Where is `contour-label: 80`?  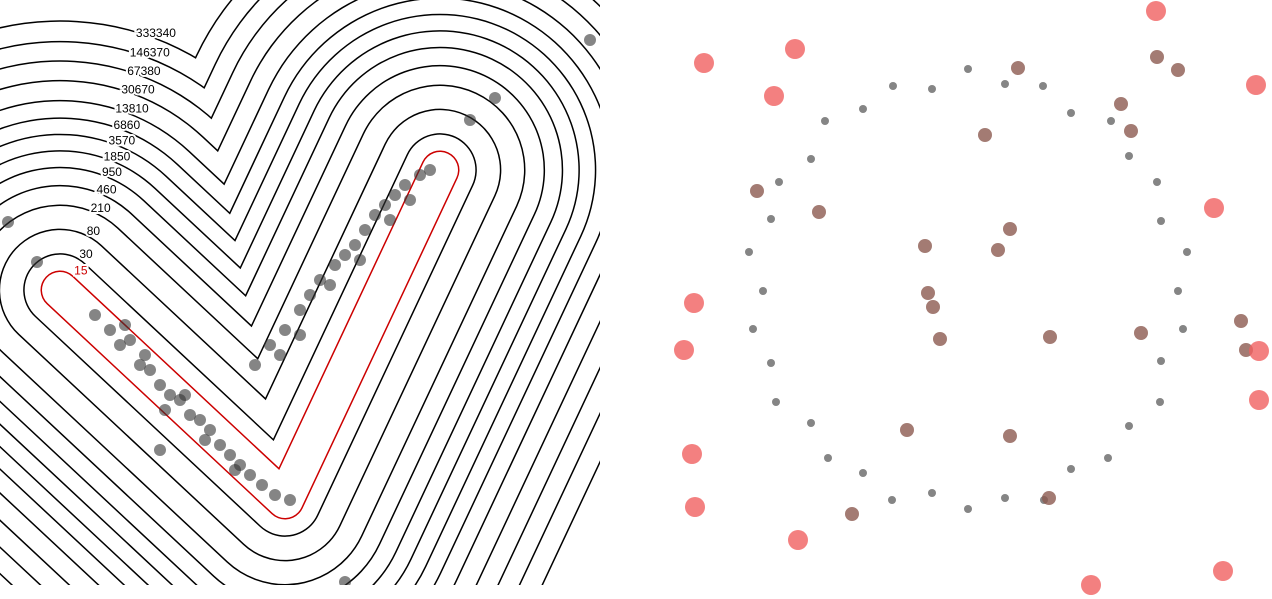
contour-label: 80 is located at coordinates (94, 231).